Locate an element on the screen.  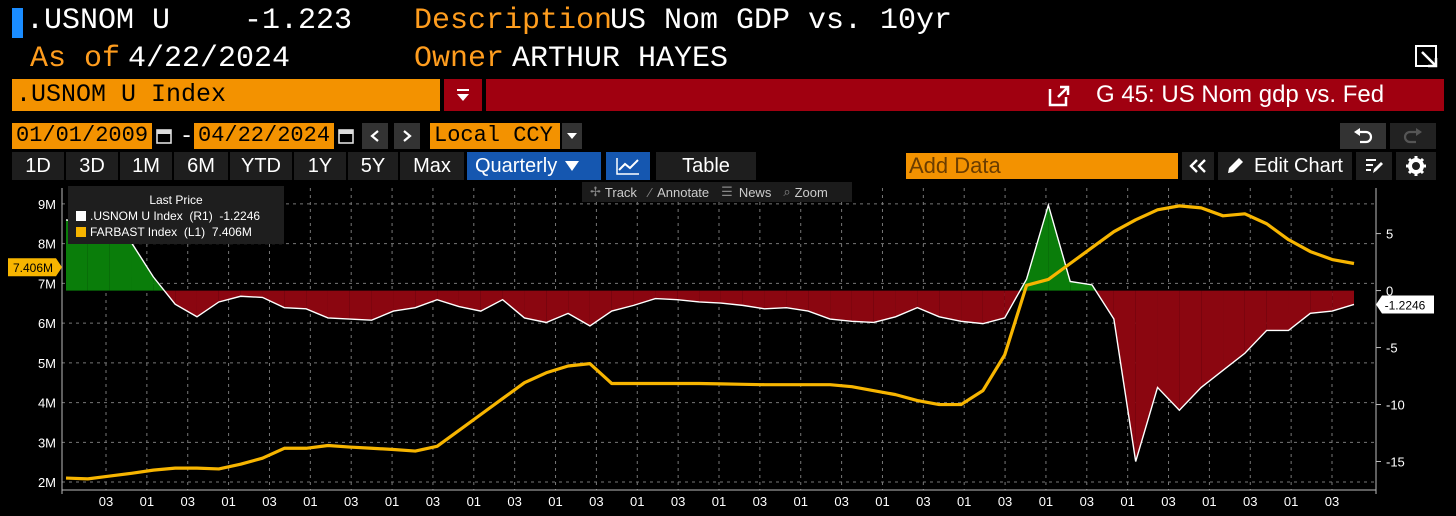
security-indicator is located at coordinates (17, 23).